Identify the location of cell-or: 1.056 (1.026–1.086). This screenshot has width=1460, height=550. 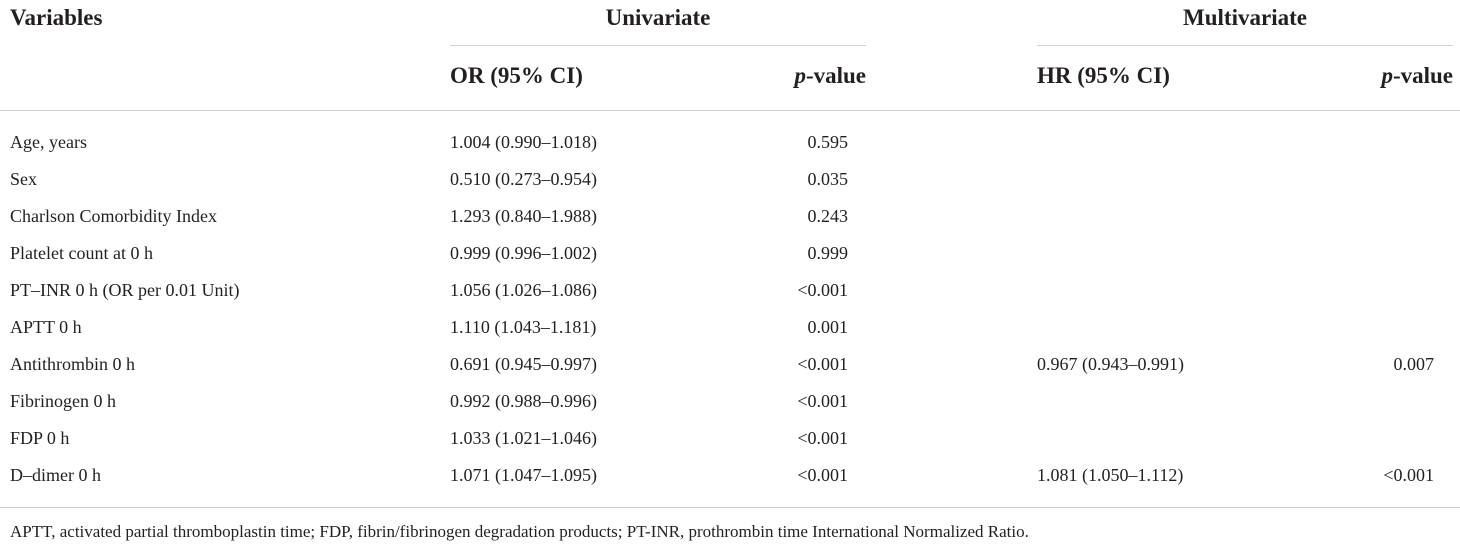
(523, 290).